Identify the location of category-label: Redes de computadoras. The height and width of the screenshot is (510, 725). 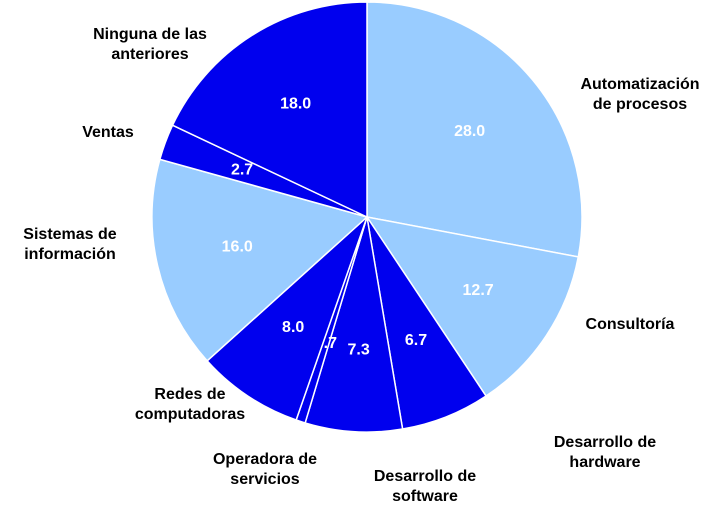
(190, 404).